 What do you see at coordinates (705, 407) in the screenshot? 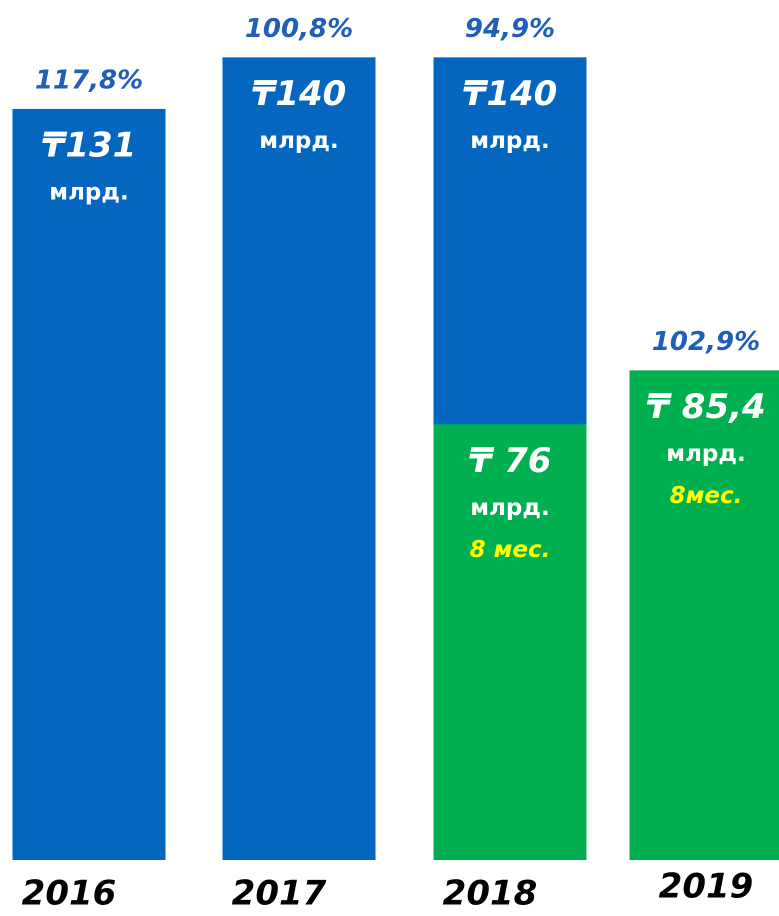
I see `value-label: ₸ 85,4` at bounding box center [705, 407].